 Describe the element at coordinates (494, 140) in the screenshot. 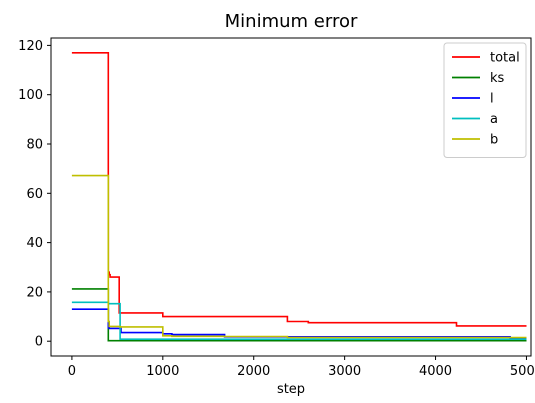

I see `legend-label-b: b` at that location.